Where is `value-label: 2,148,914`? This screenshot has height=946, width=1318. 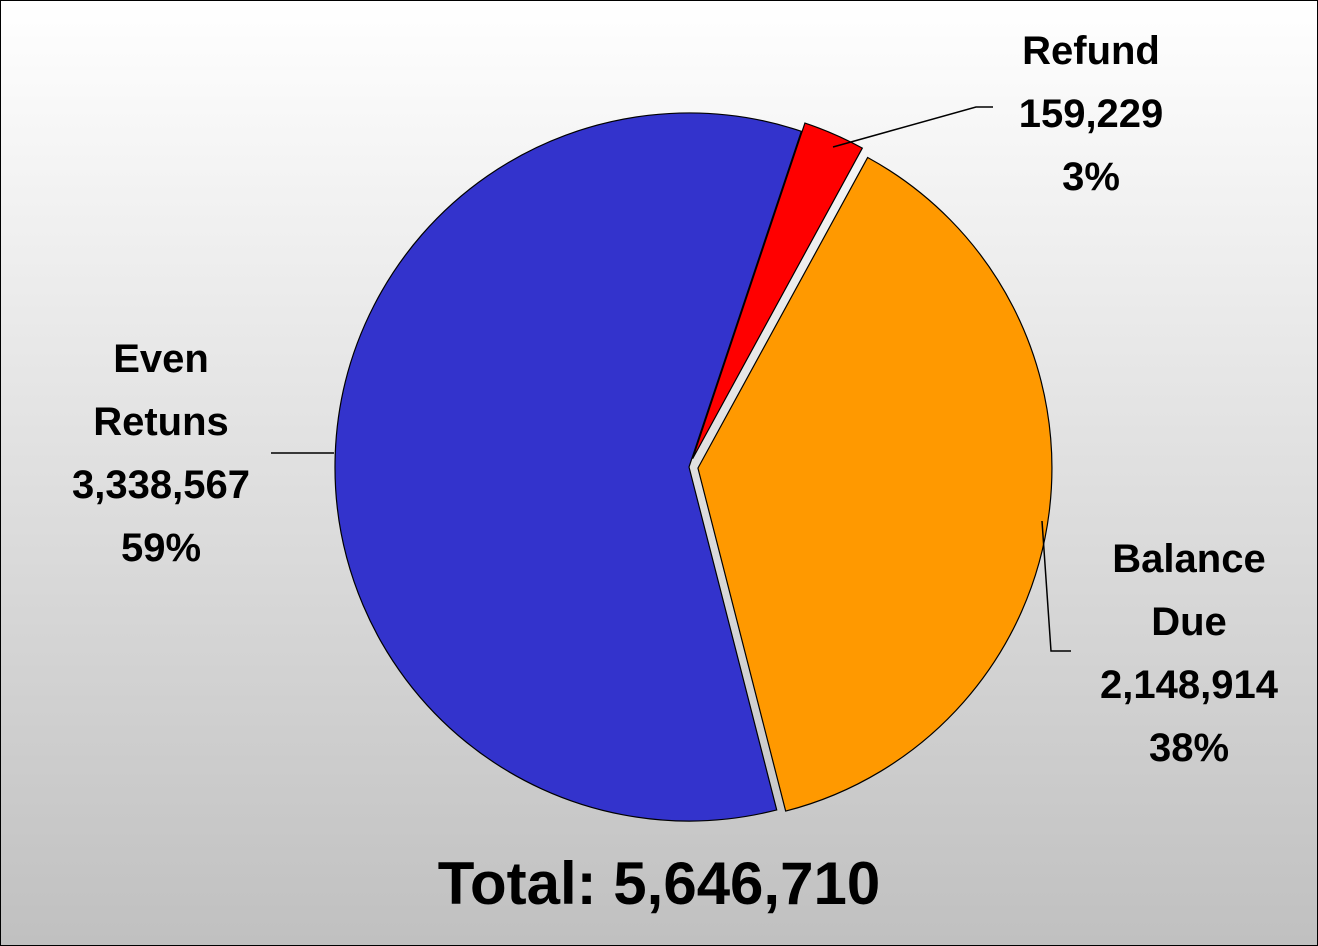 value-label: 2,148,914 is located at coordinates (1189, 685).